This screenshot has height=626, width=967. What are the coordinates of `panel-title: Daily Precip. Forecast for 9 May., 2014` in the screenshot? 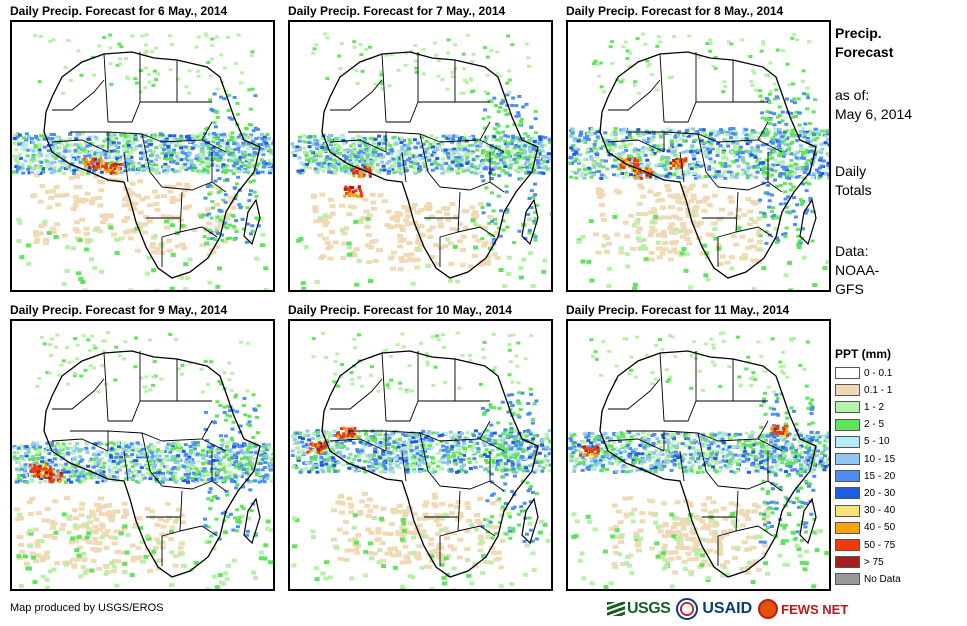 It's located at (119, 310).